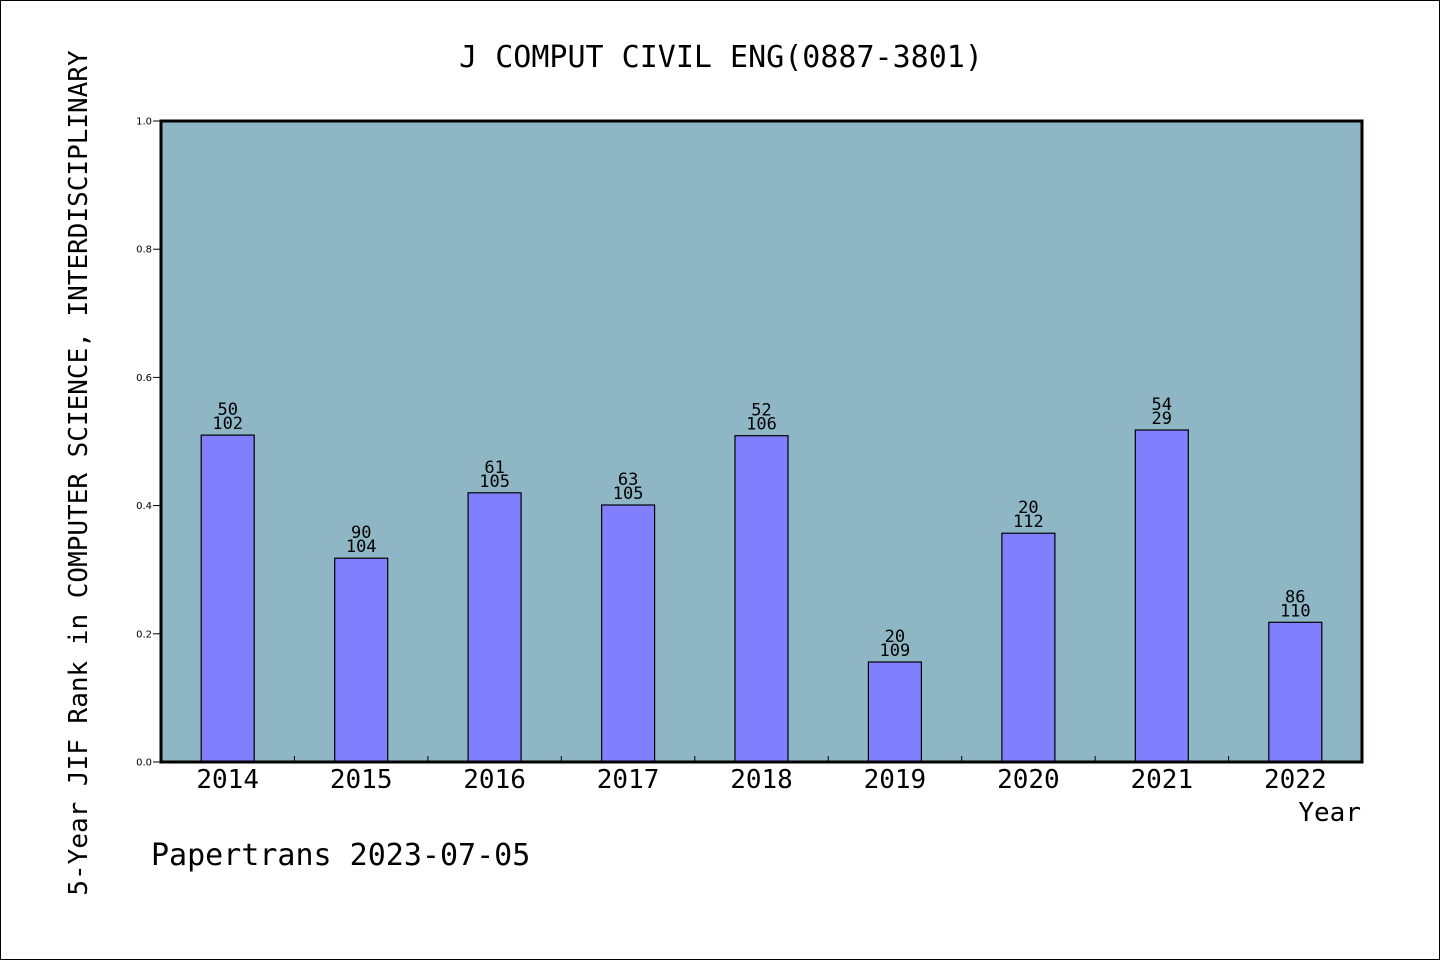 This screenshot has width=1440, height=961. Describe the element at coordinates (761, 780) in the screenshot. I see `x-tick-label: 2018` at that location.